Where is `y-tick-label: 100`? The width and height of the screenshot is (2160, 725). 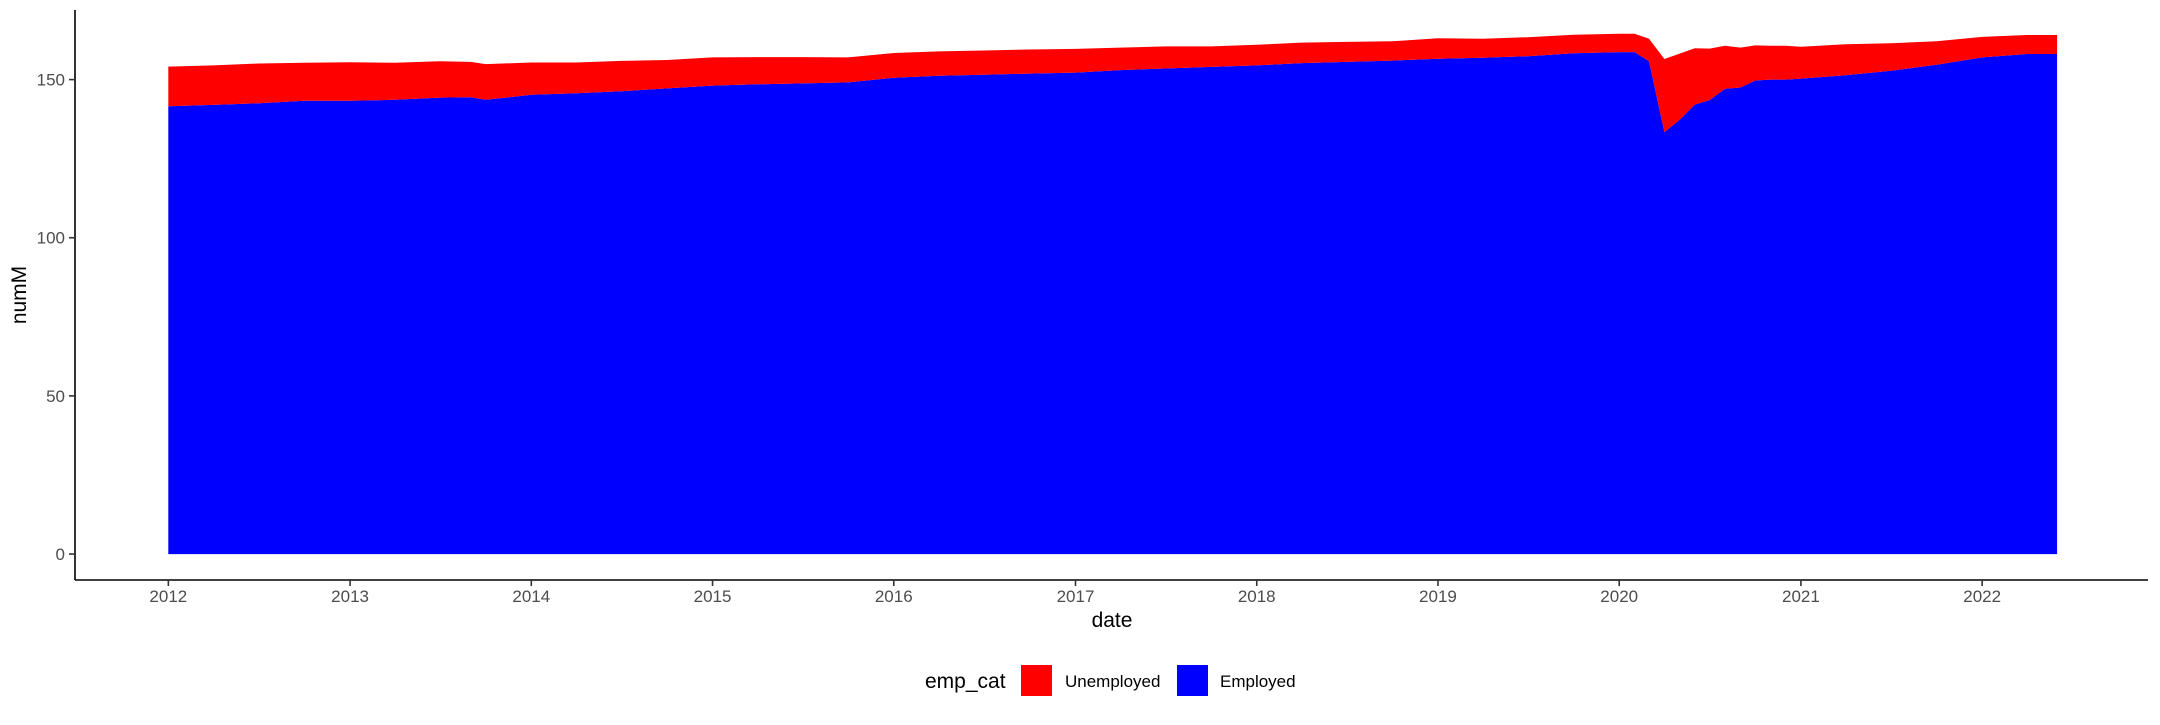 y-tick-label: 100 is located at coordinates (51, 238).